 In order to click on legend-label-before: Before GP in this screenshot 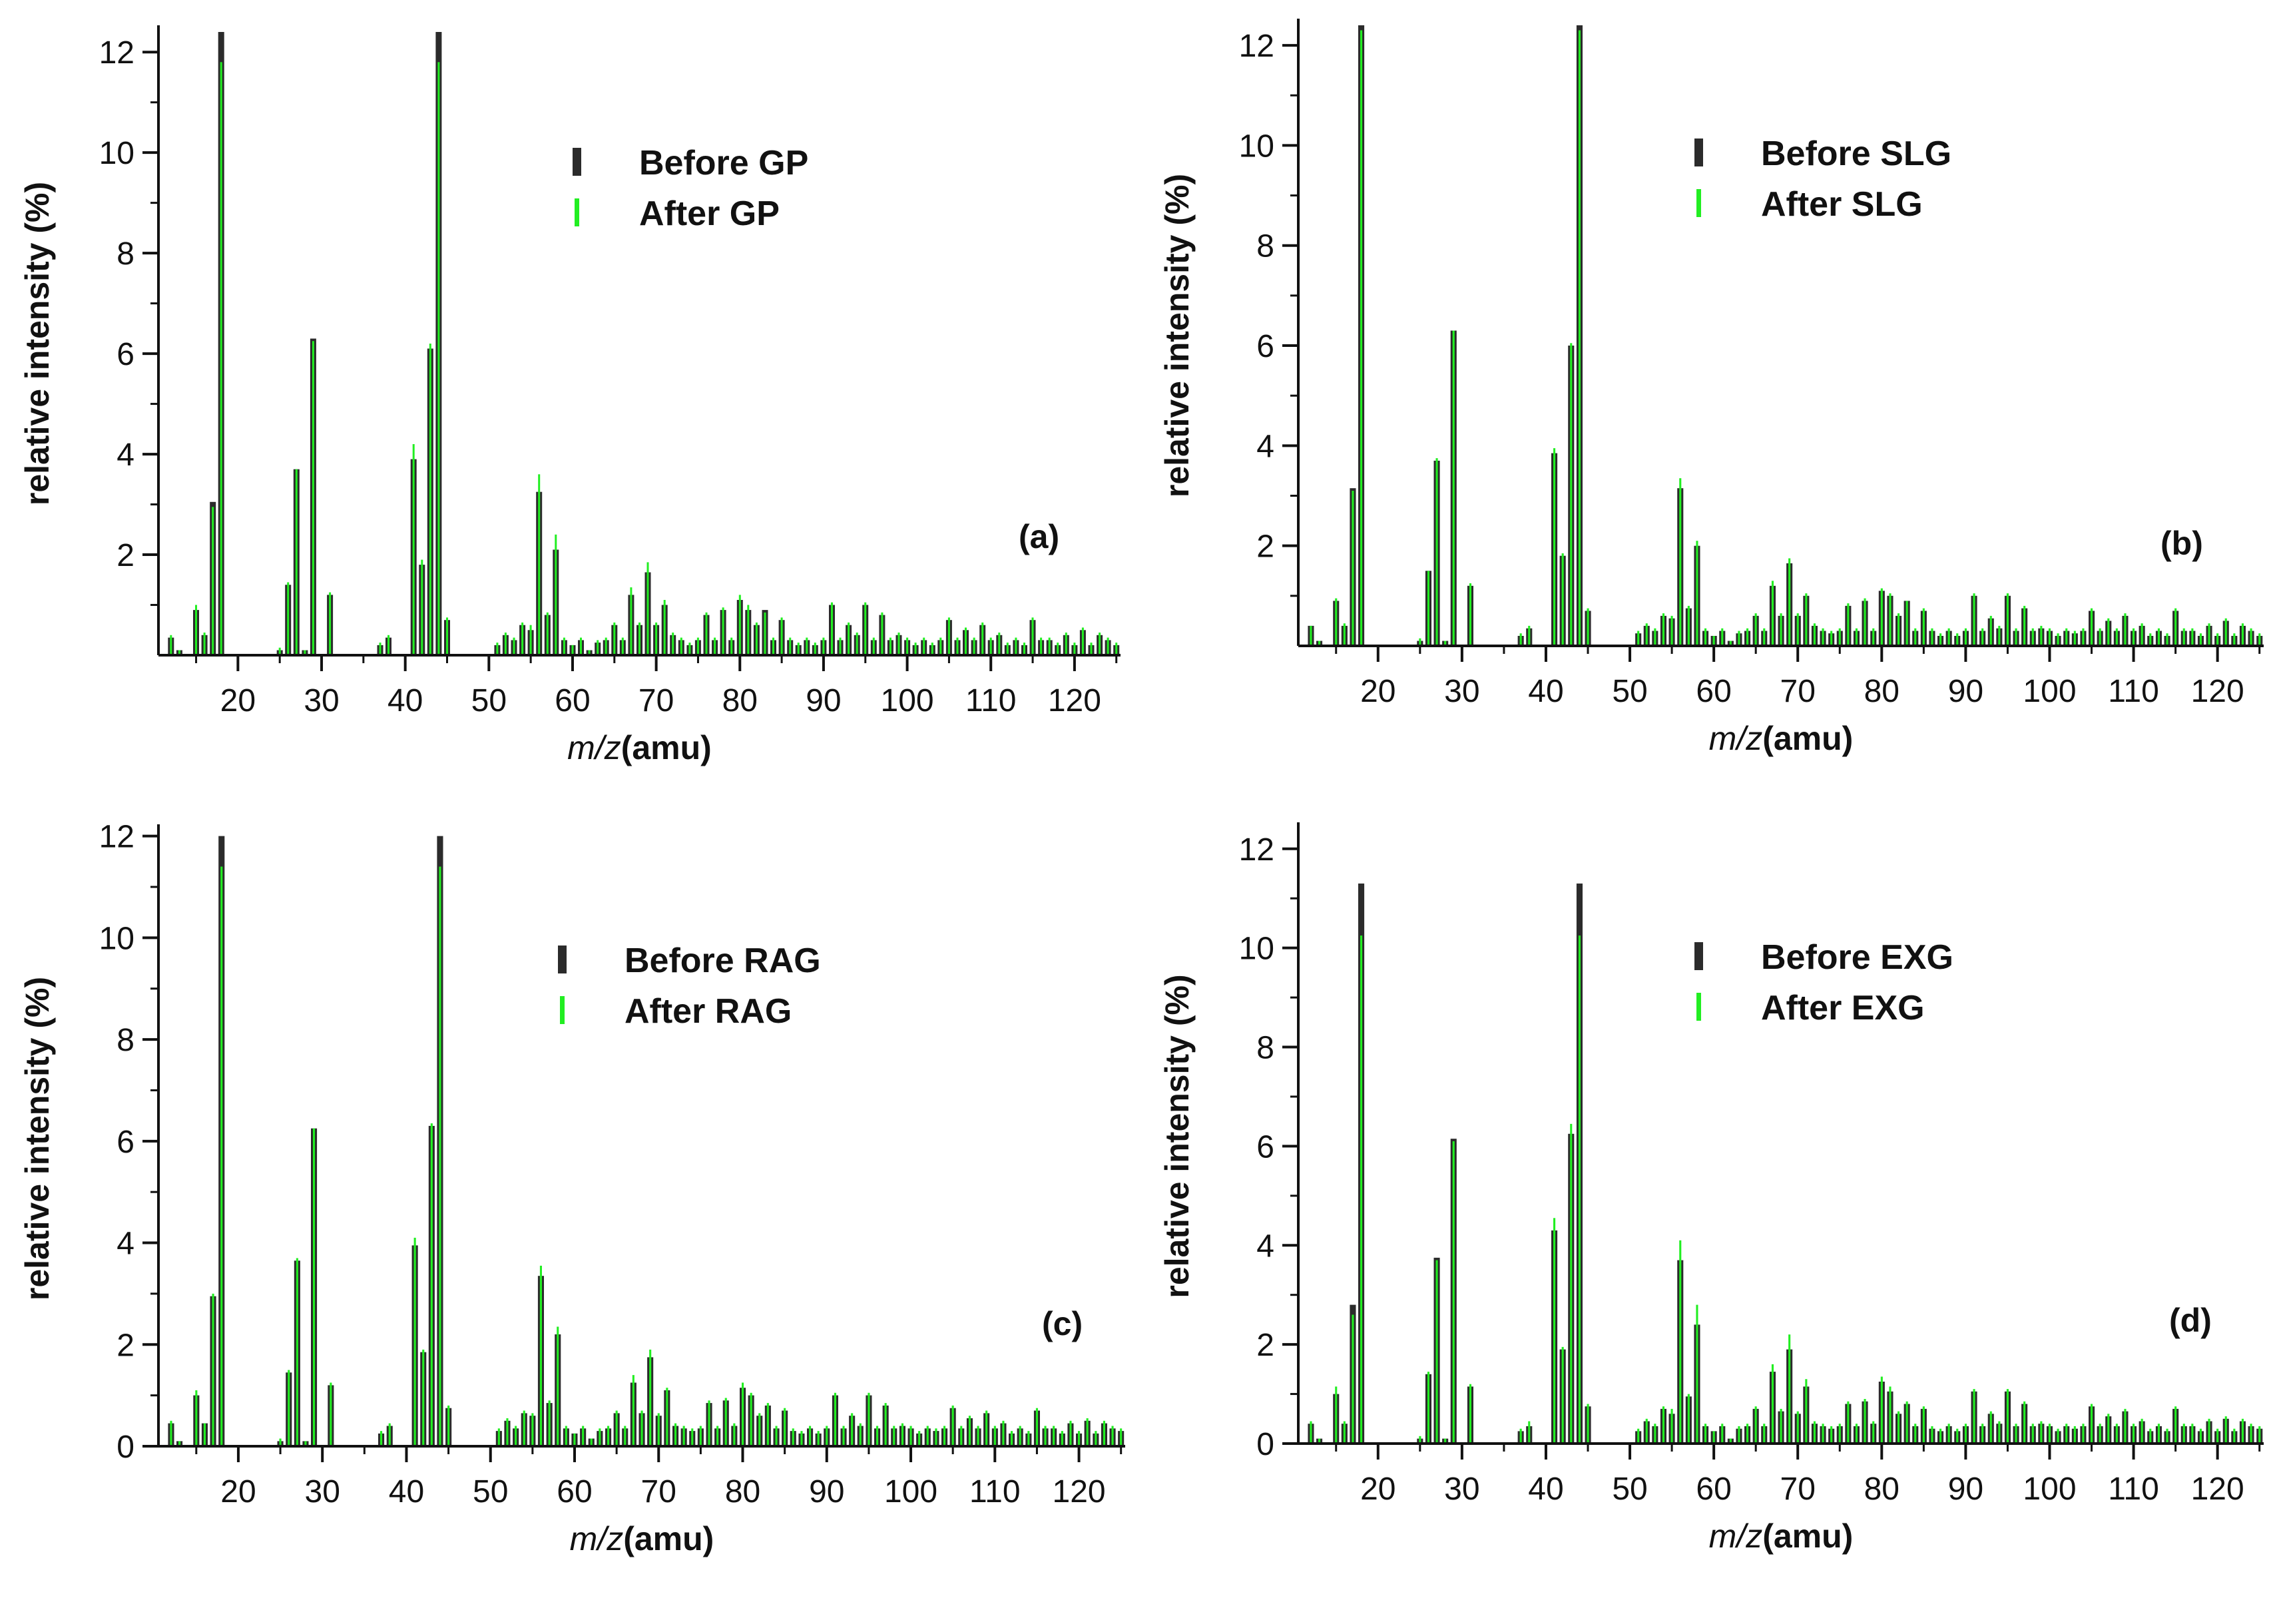, I will do `click(723, 163)`.